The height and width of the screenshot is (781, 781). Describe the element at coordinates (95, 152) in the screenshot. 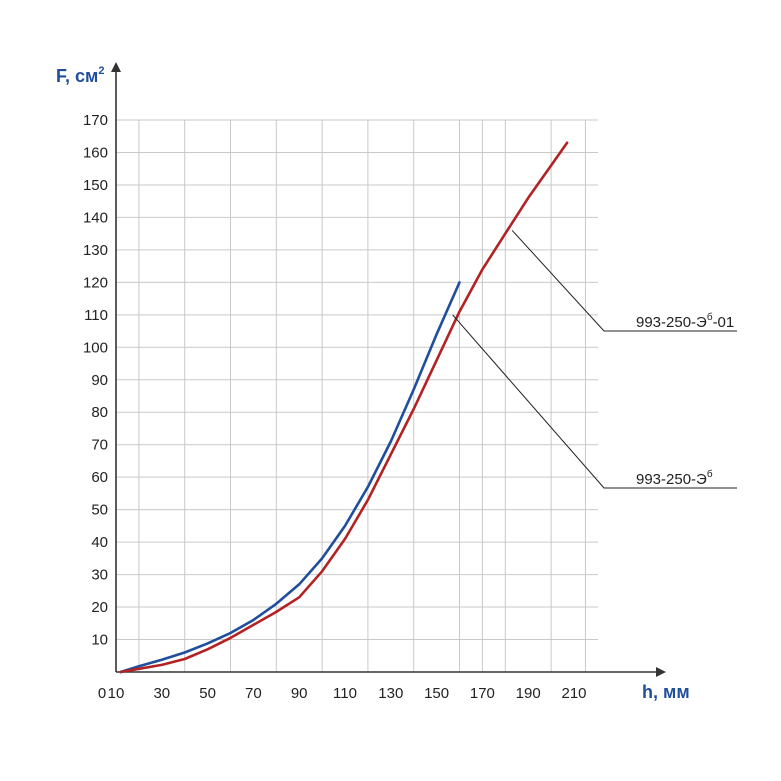

I see `y-tick-label: 160` at that location.